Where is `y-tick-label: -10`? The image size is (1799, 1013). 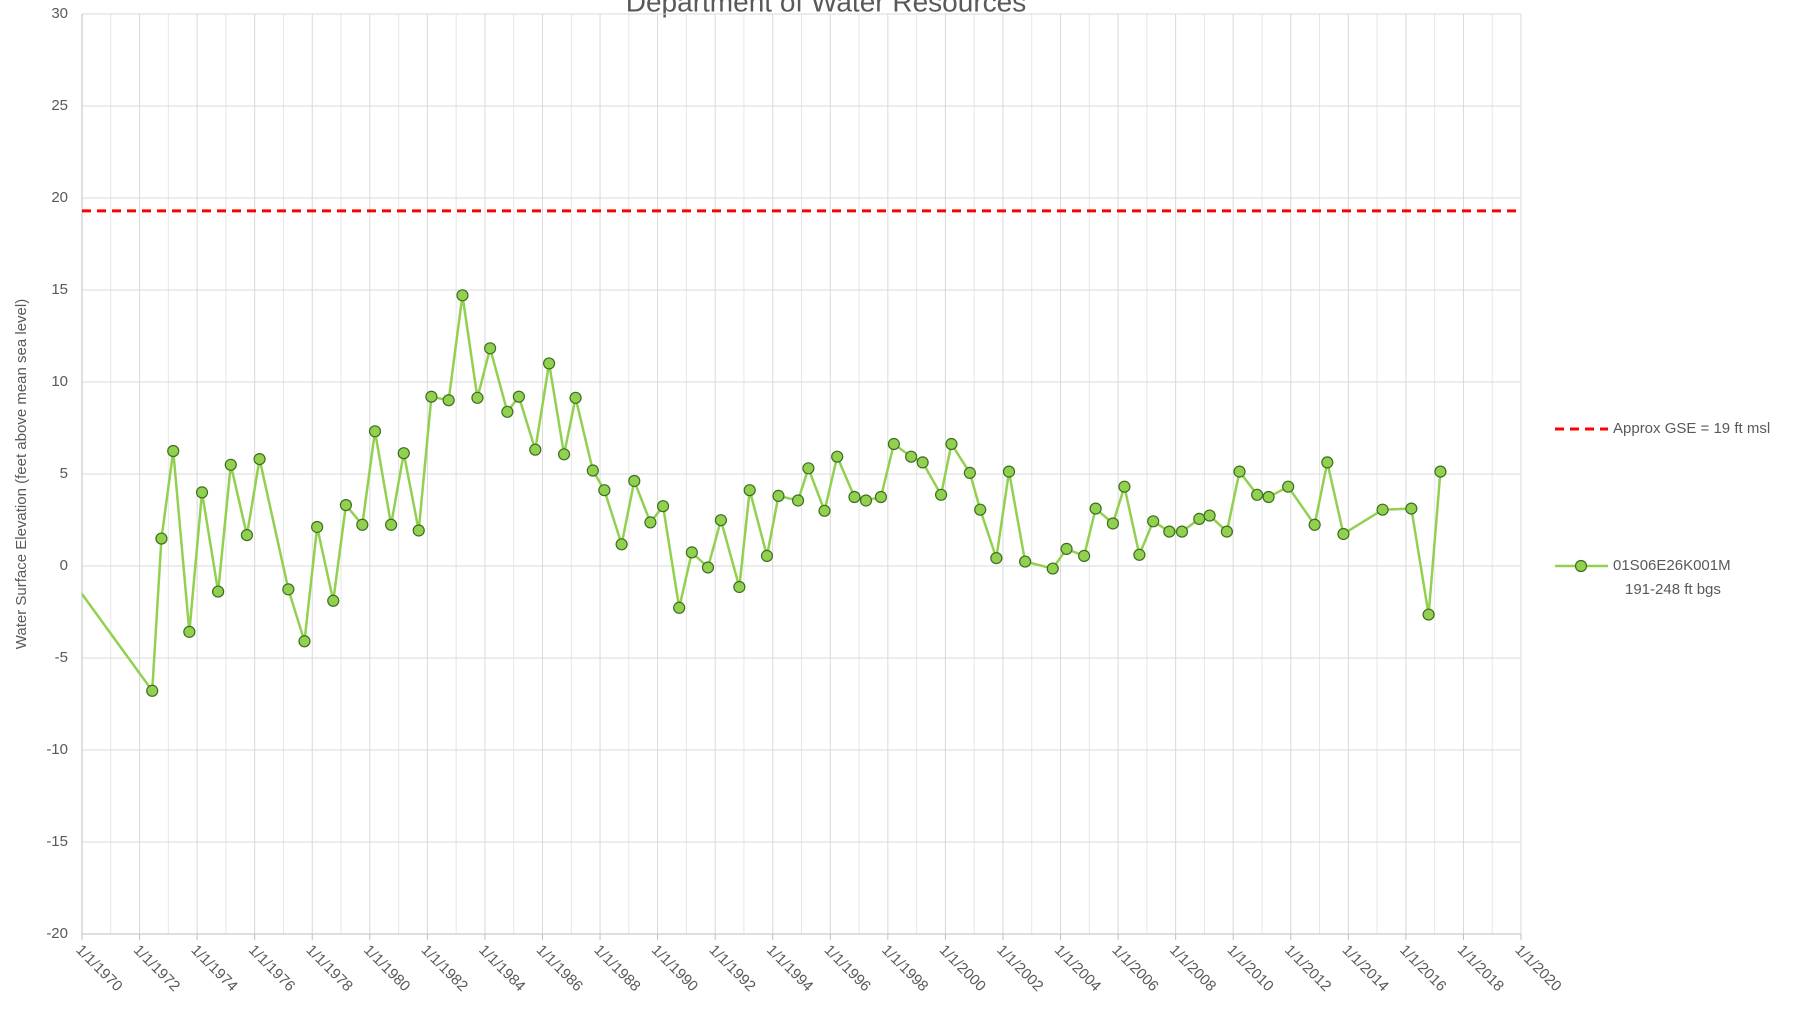 y-tick-label: -10 is located at coordinates (57, 749).